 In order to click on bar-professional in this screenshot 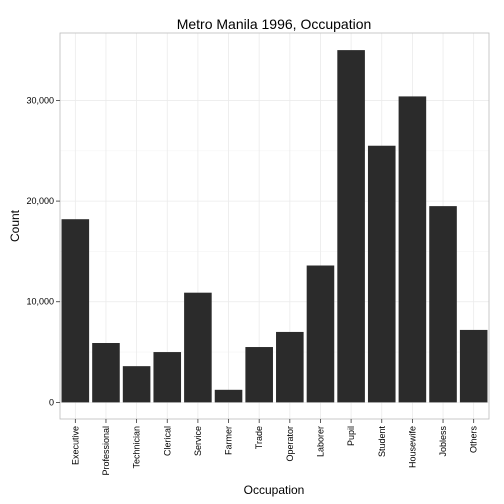, I will do `click(106, 373)`.